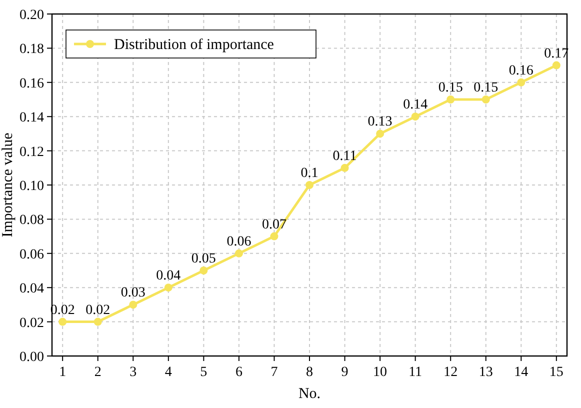 The width and height of the screenshot is (581, 408). I want to click on y-tick-label: 0.12, so click(32, 152).